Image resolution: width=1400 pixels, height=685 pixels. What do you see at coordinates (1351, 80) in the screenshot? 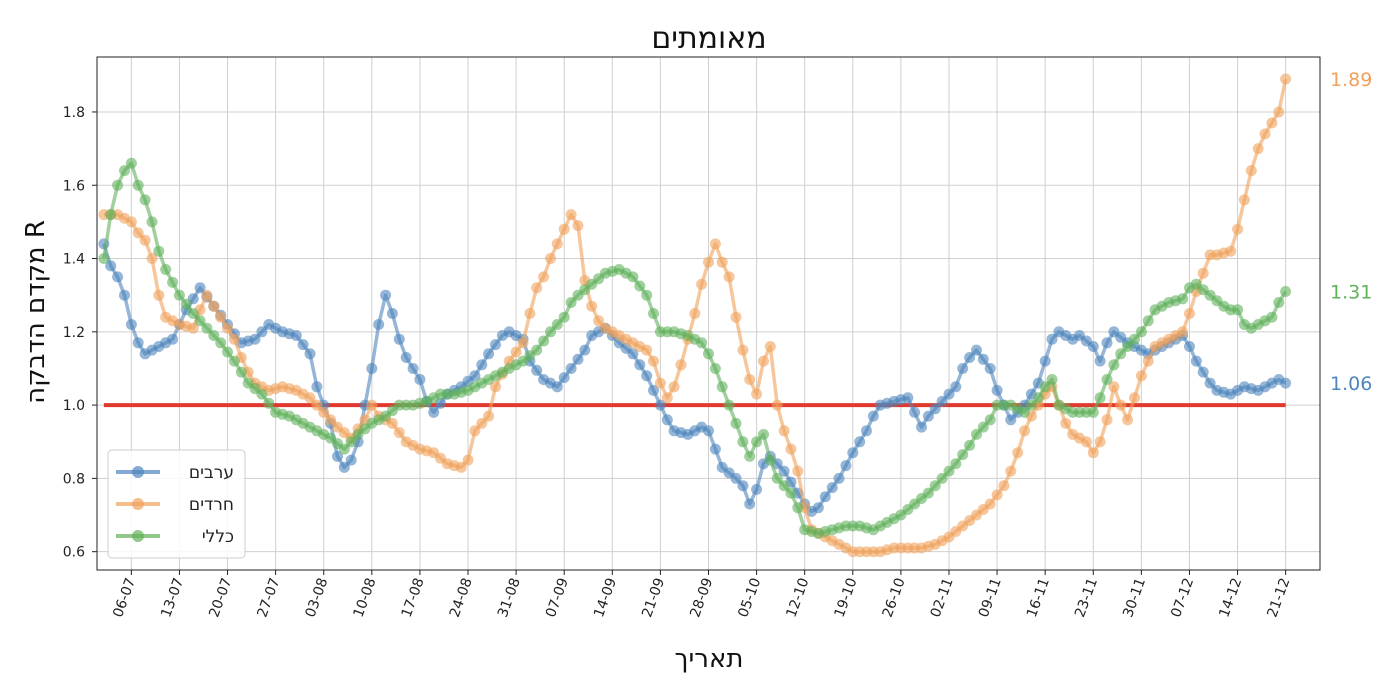
I see `end-value-label: 1.89` at bounding box center [1351, 80].